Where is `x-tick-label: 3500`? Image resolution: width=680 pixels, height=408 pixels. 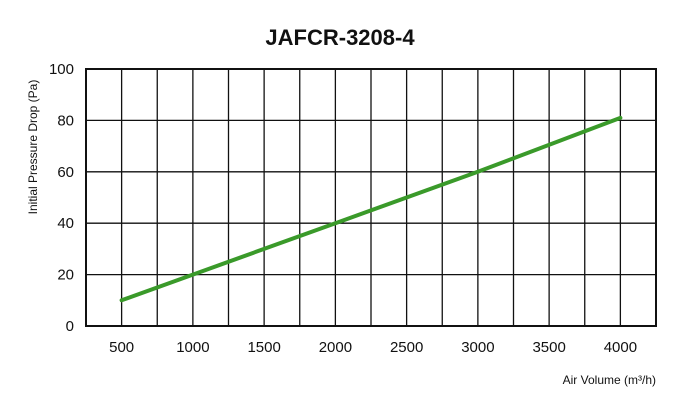 x-tick-label: 3500 is located at coordinates (548, 347).